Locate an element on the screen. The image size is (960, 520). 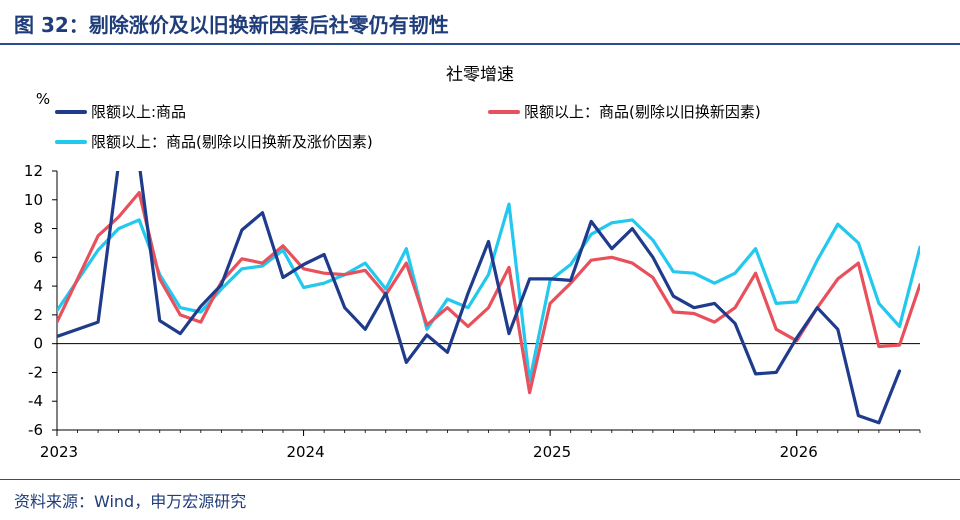
legend-label-3: 限额以上：商品(剔除以旧换新及涨价因素) is located at coordinates (232, 142).